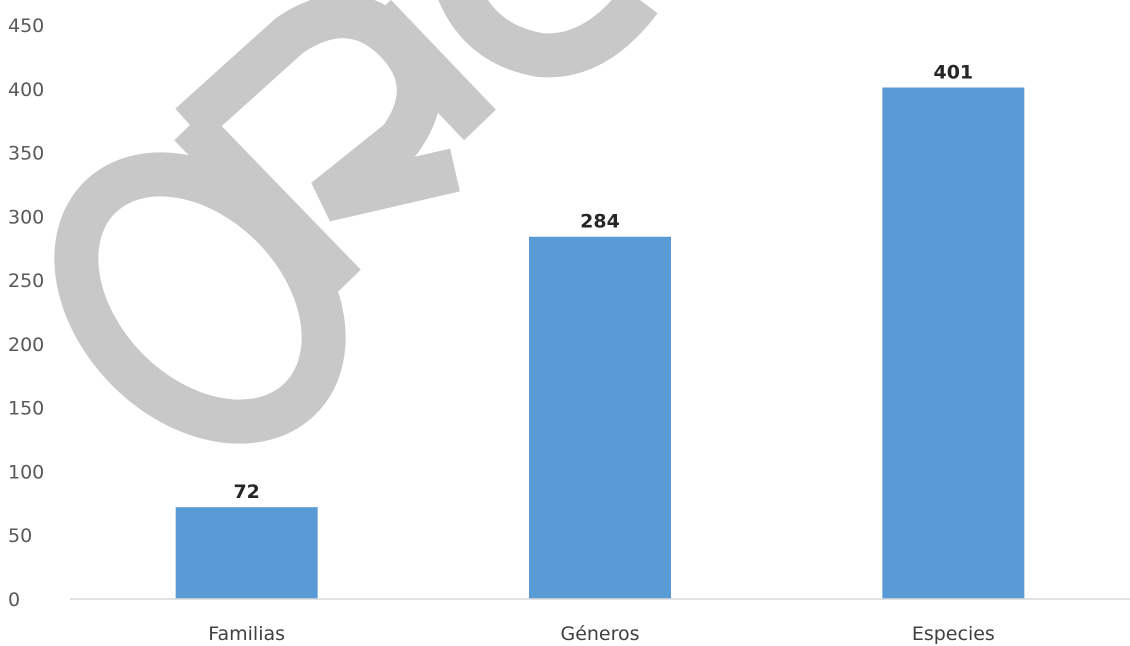 The height and width of the screenshot is (646, 1130). I want to click on bar-géneros, so click(600, 417).